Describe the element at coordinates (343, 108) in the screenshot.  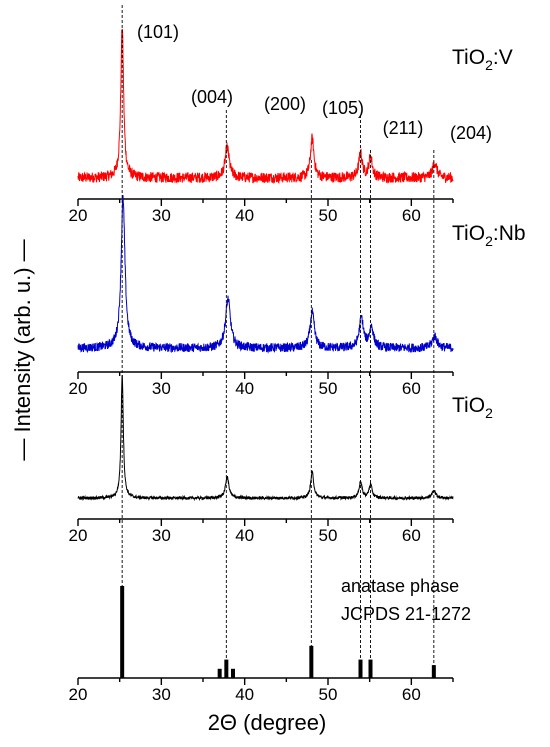
I see `peak-label: (105)` at that location.